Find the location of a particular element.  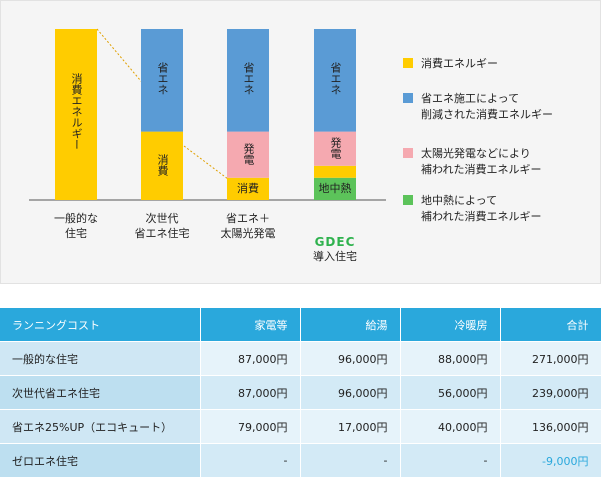

legend-swatch-saving is located at coordinates (408, 98).